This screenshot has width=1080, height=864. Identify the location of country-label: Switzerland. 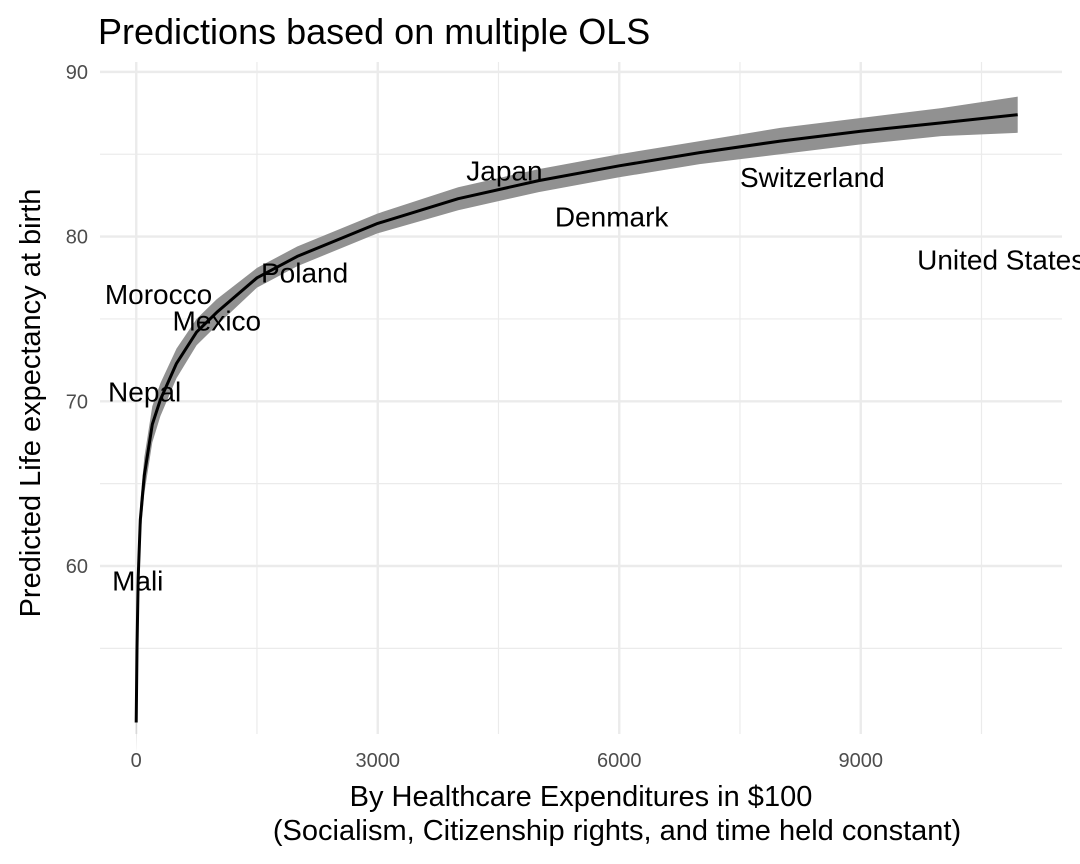
(812, 177).